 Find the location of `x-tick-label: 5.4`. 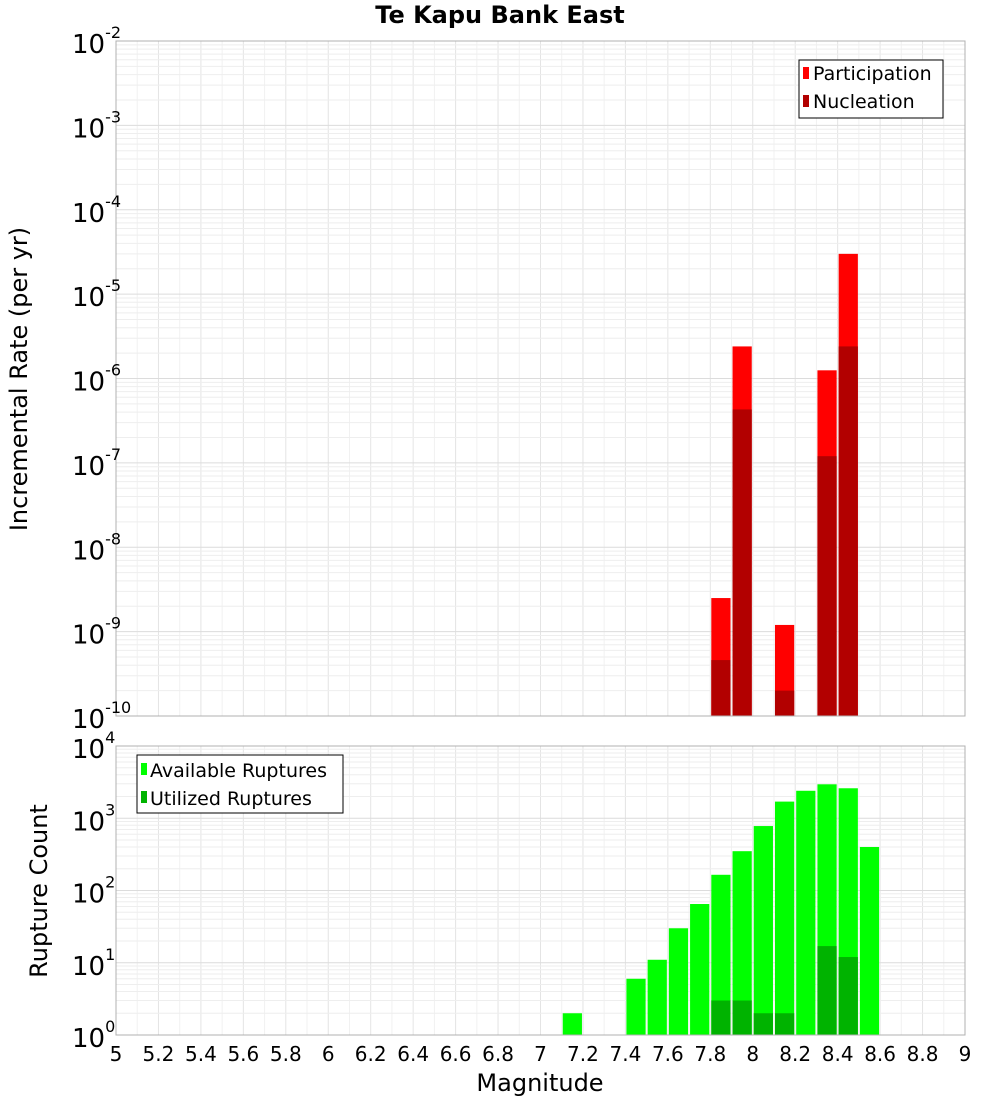

x-tick-label: 5.4 is located at coordinates (201, 1054).